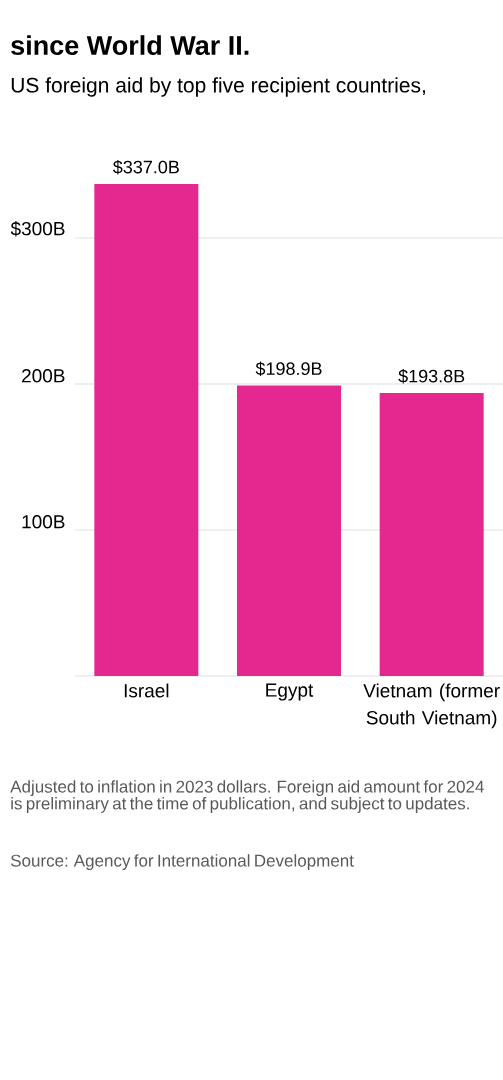  Describe the element at coordinates (288, 369) in the screenshot. I see `data-label: $198.9B` at that location.